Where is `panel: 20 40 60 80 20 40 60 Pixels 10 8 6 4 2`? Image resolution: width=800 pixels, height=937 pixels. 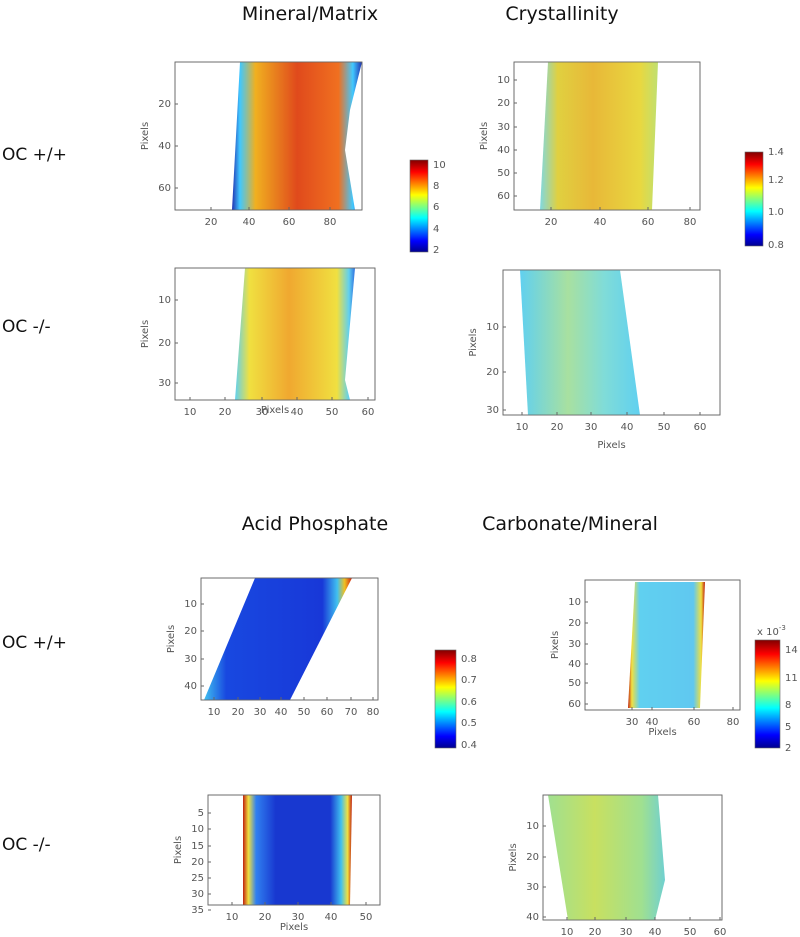
panel: 20 40 60 80 20 40 60 Pixels 10 8 6 4 2 is located at coordinates (293, 158).